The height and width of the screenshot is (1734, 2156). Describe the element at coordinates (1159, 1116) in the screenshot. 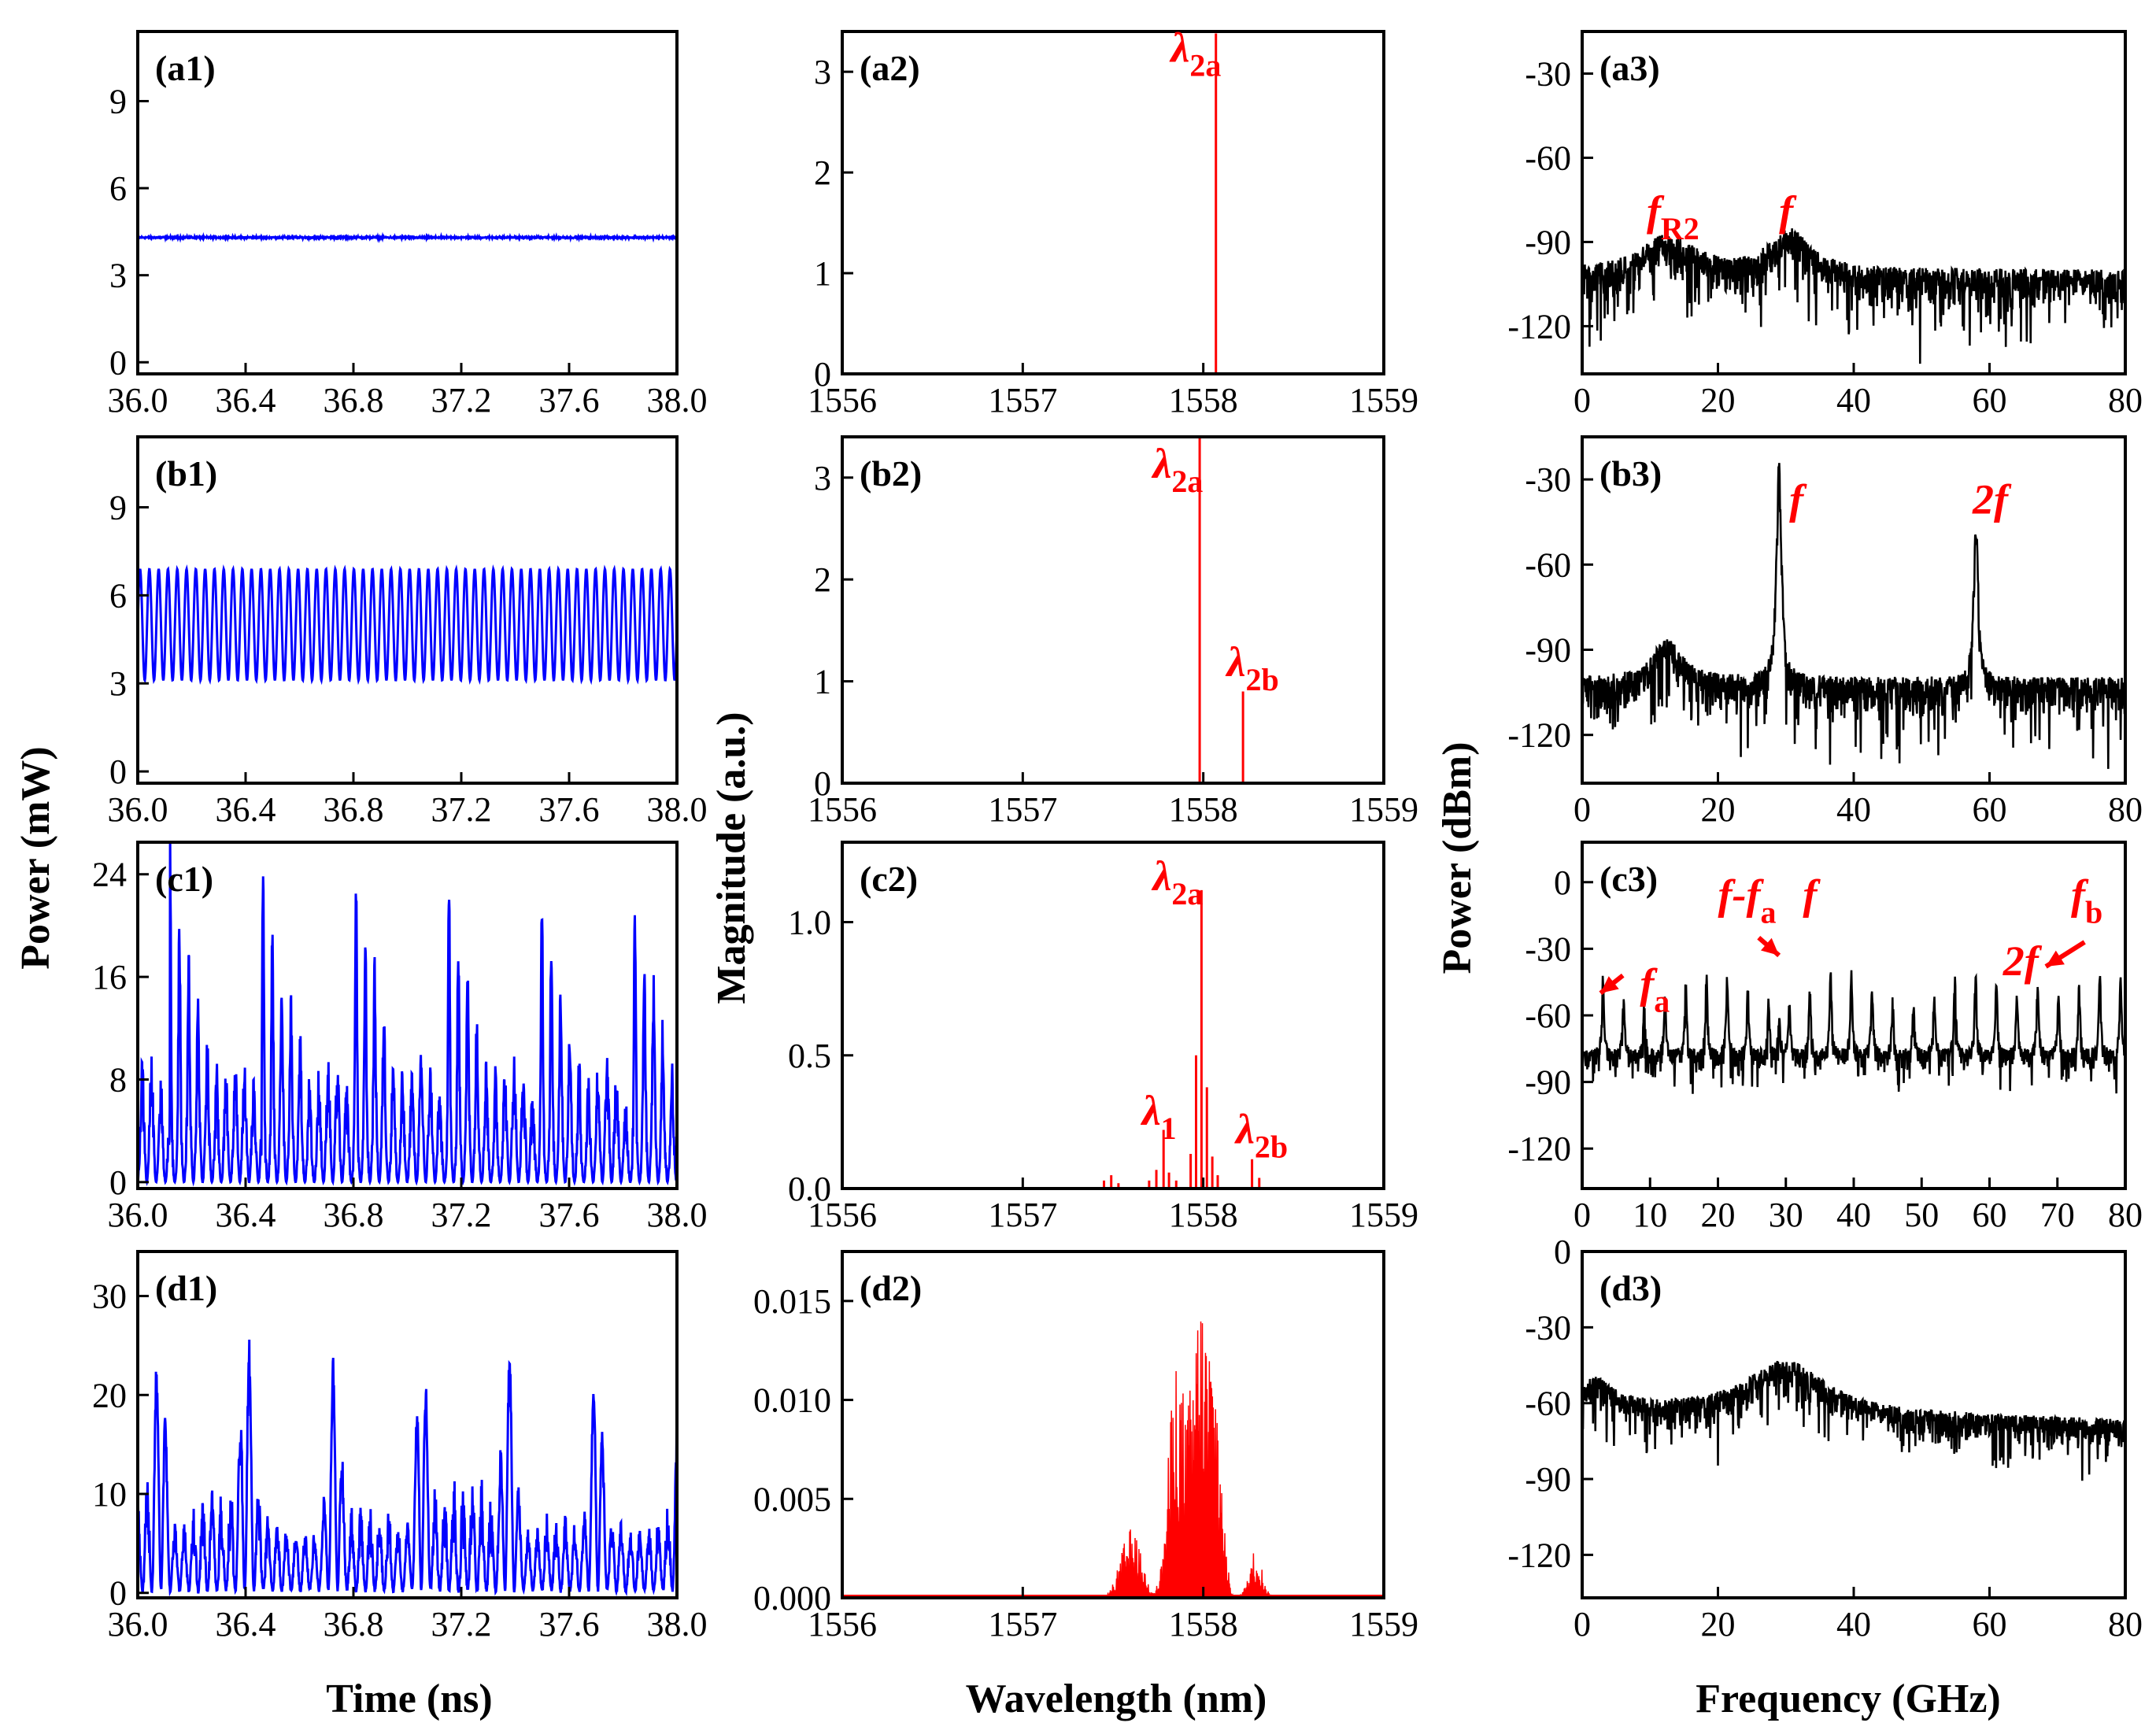

I see `annotation-label: λ1` at that location.